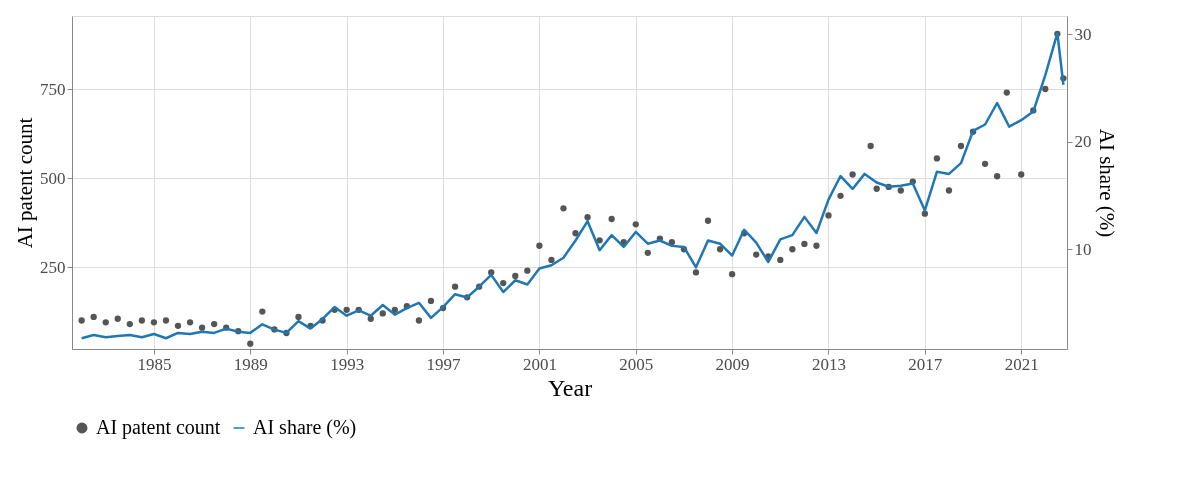 The height and width of the screenshot is (492, 1196). I want to click on y-tick-label: 750, so click(53, 89).